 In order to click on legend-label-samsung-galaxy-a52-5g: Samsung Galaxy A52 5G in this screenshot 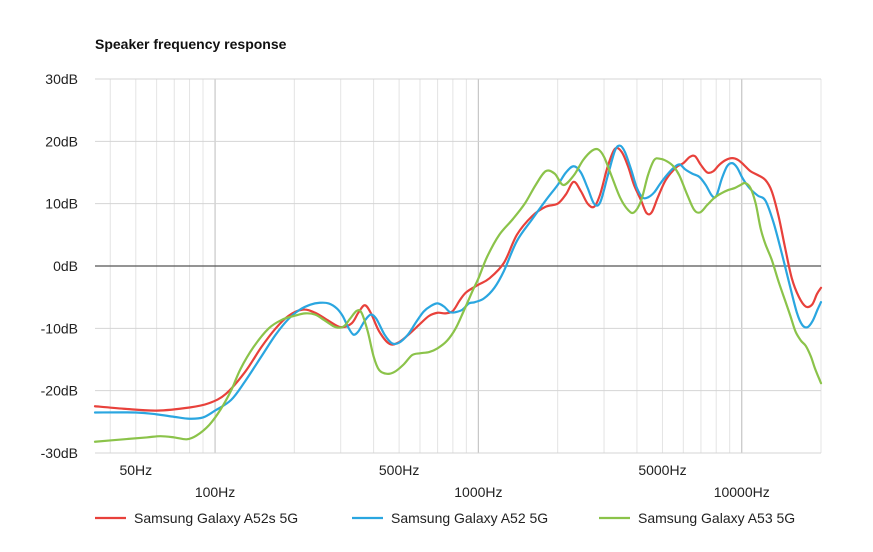, I will do `click(469, 518)`.